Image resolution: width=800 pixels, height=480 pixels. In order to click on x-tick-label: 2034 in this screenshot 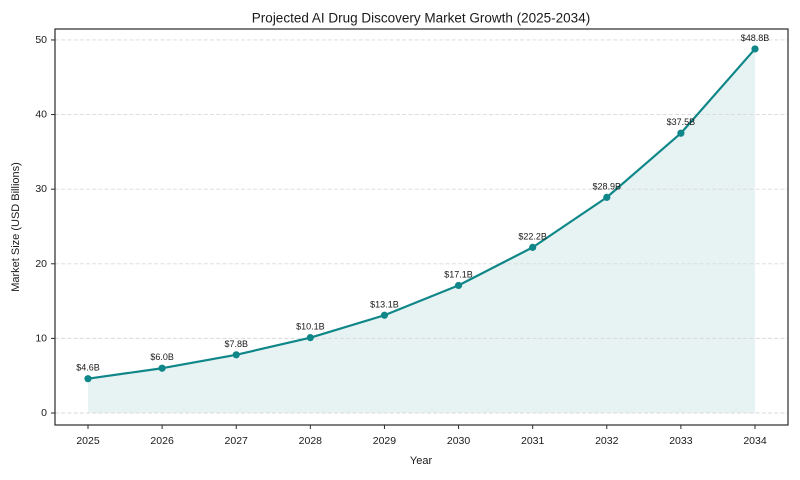, I will do `click(755, 441)`.